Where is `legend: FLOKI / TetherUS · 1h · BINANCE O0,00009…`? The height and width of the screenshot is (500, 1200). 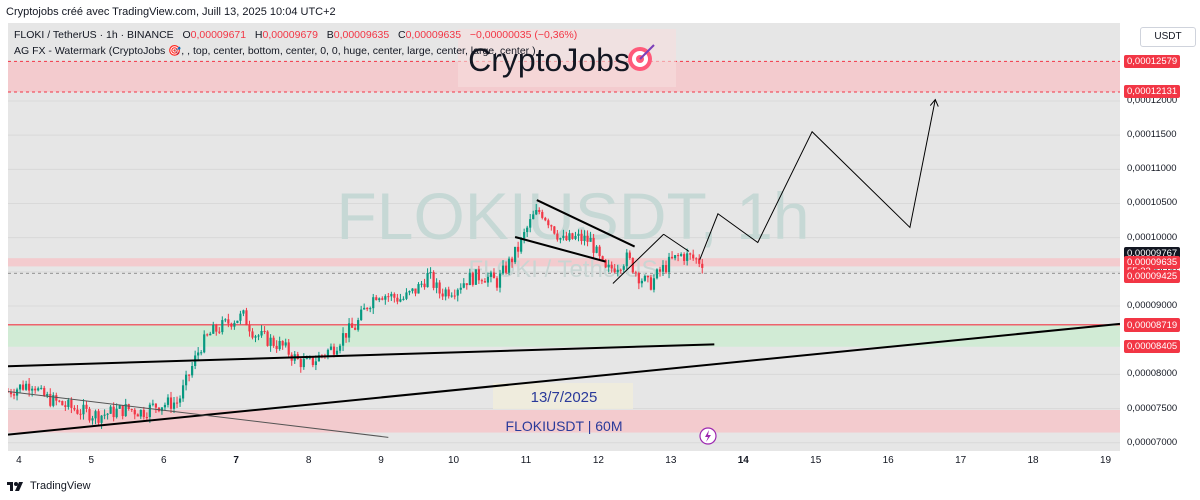
legend: FLOKI / TetherUS · 1h · BINANCE O0,00009… is located at coordinates (295, 43).